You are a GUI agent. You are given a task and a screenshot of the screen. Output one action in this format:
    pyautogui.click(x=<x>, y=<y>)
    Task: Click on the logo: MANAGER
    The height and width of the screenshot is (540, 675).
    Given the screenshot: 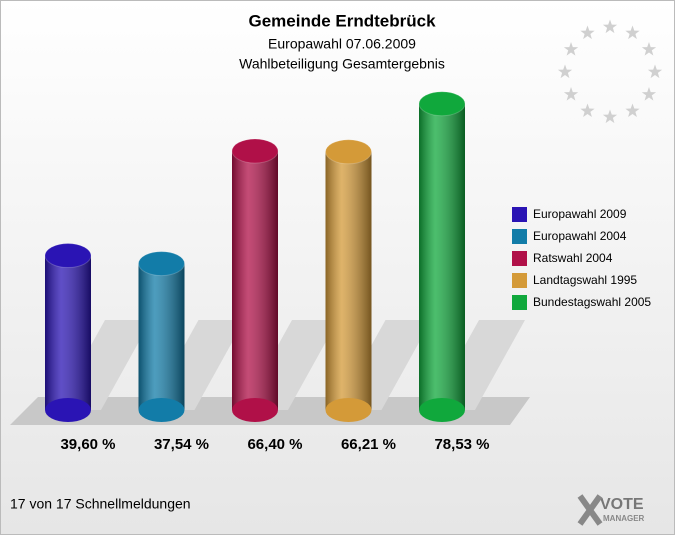 What is the action you would take?
    pyautogui.click(x=624, y=518)
    